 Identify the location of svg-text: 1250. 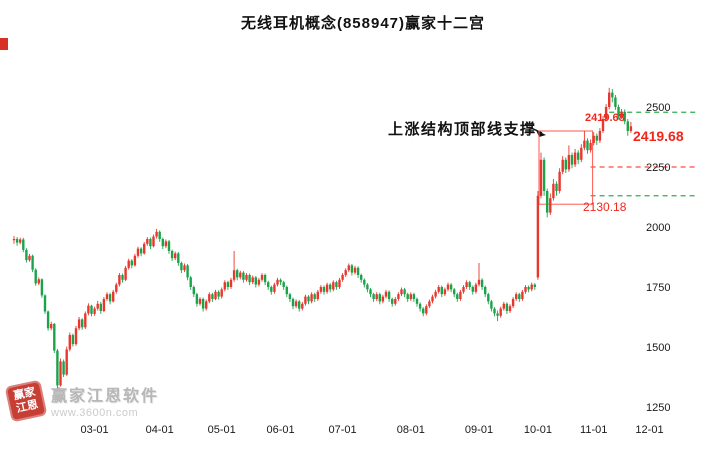
(658, 408).